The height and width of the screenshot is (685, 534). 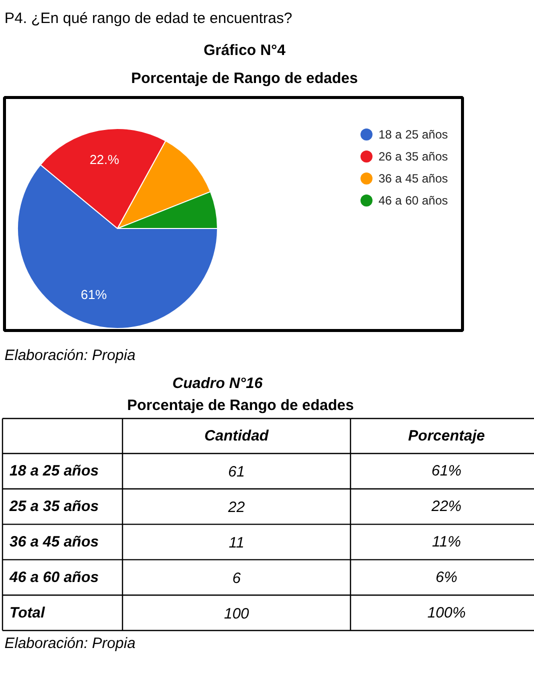 What do you see at coordinates (413, 179) in the screenshot?
I see `legend-label: 36 a 45 años` at bounding box center [413, 179].